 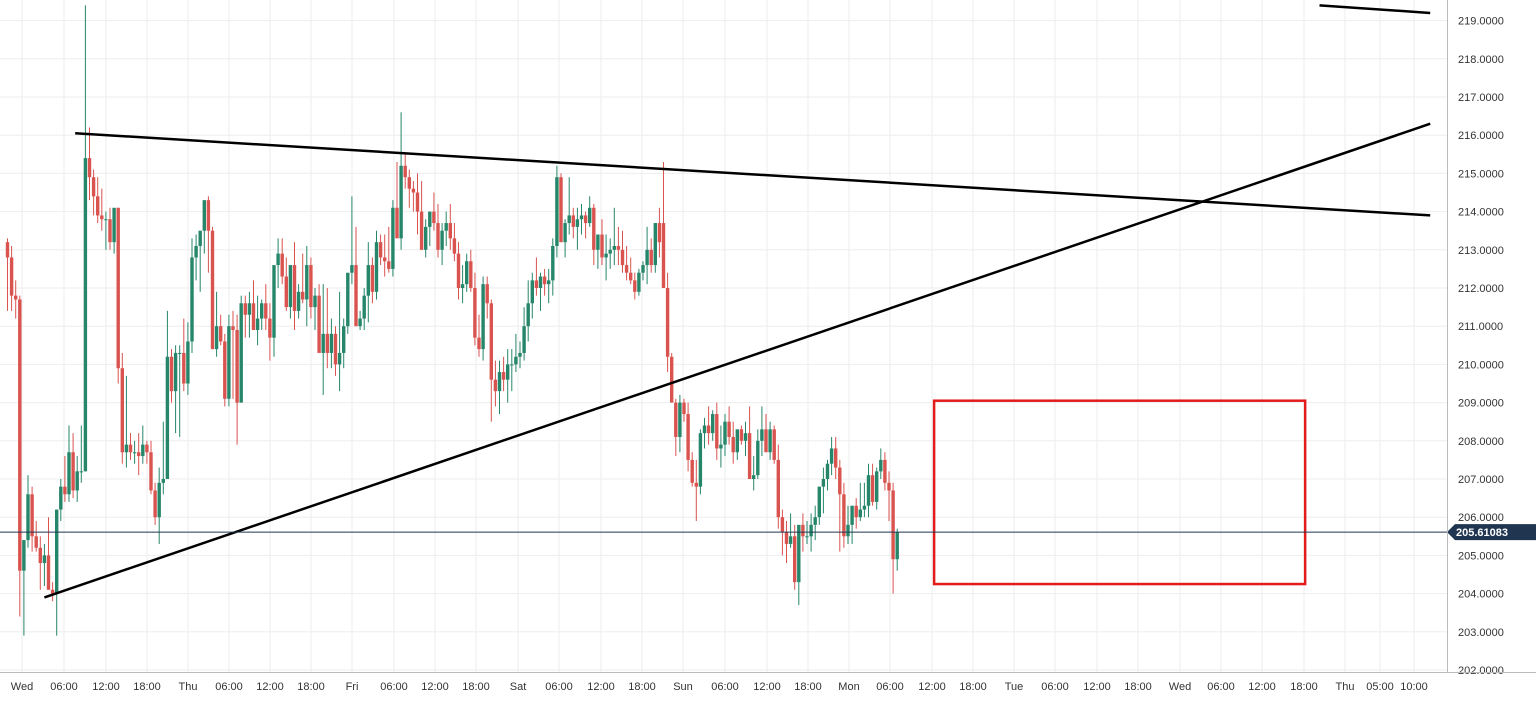 I want to click on current-price-label: 205.61083, so click(x=1482, y=533).